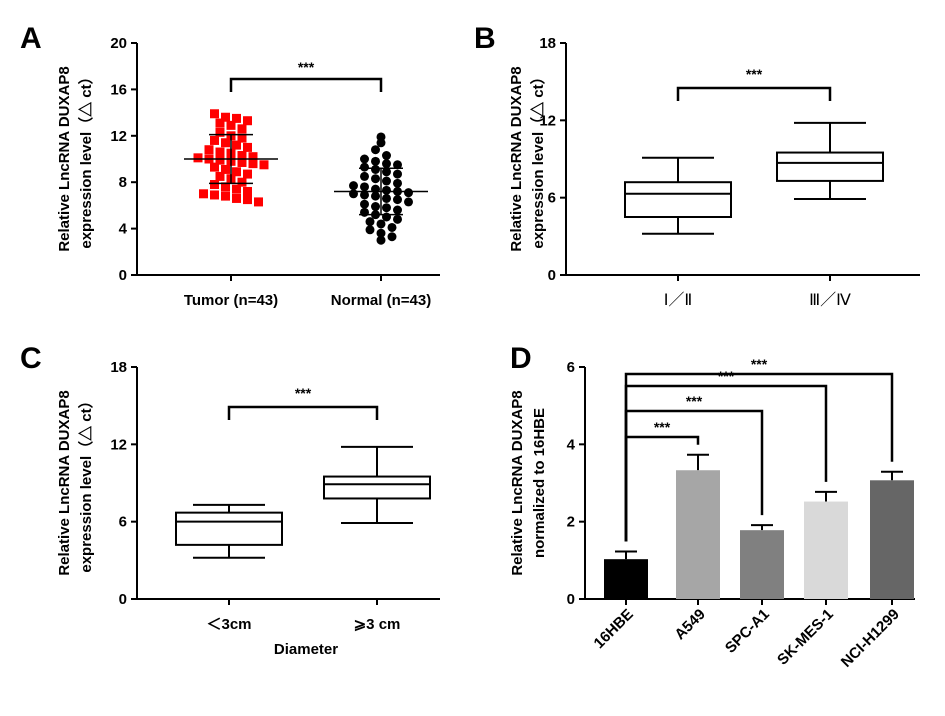  Describe the element at coordinates (86, 158) in the screenshot. I see `y-axis-label-a-line2: expression level（△ ct）` at that location.